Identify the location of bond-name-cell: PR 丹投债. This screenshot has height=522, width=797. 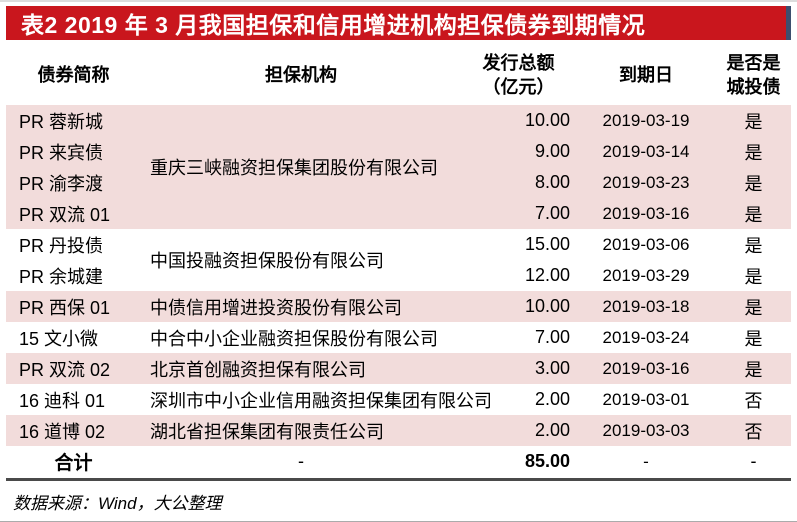
(61, 245).